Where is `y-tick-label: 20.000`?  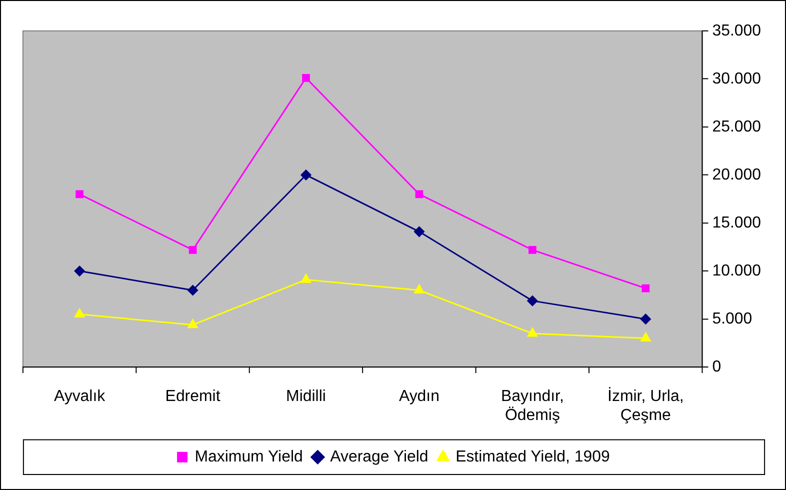
y-tick-label: 20.000 is located at coordinates (737, 175).